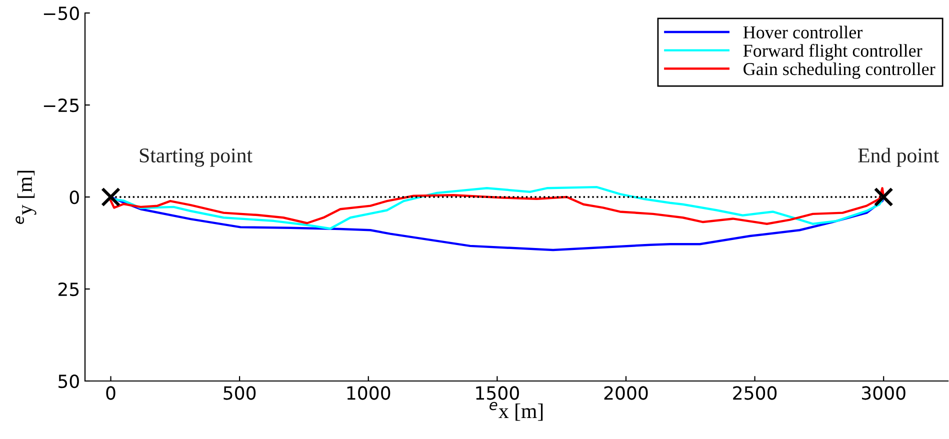 This screenshot has height=439, width=949. Describe the element at coordinates (68, 381) in the screenshot. I see `y-tick-label: 50` at that location.